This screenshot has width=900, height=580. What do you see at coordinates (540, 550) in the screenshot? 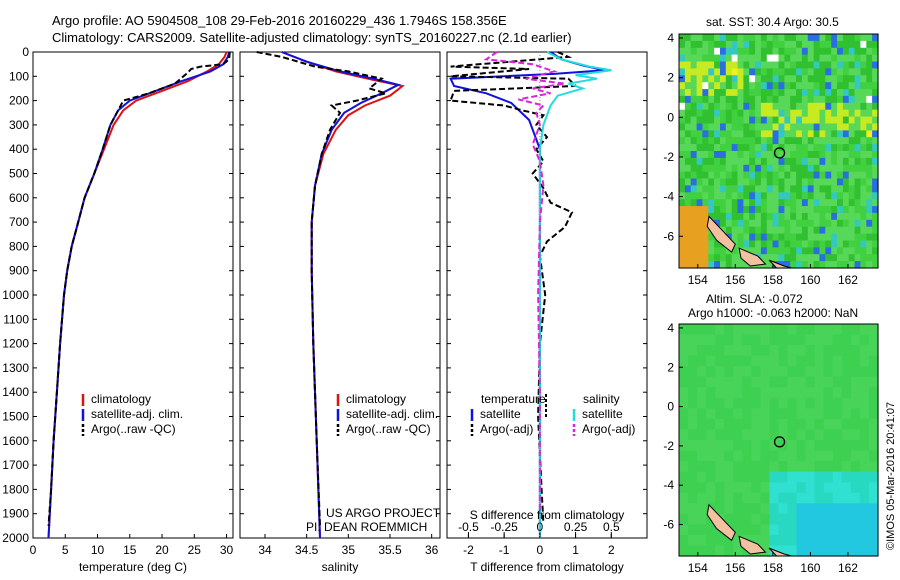
I see `x-tick-label: 0` at bounding box center [540, 550].